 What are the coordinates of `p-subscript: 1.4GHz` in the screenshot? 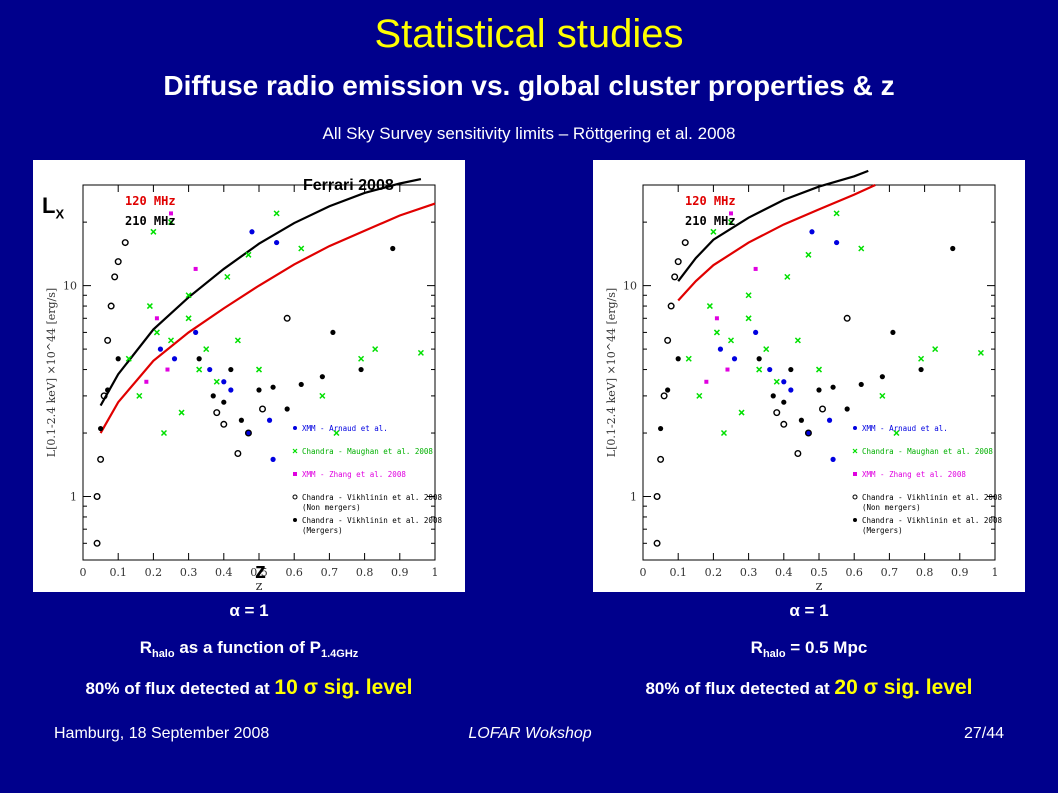 It's located at (340, 654).